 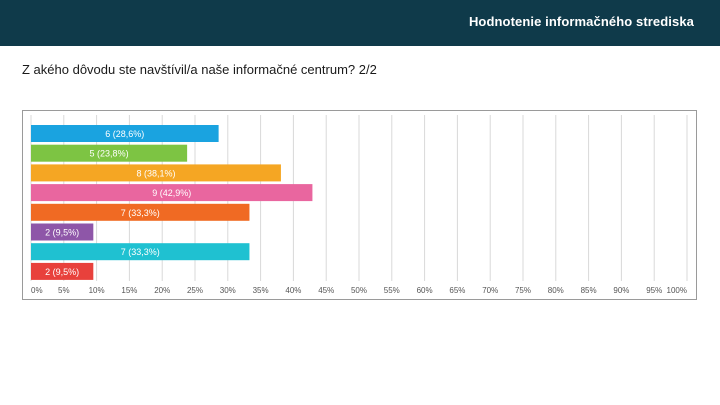 I want to click on x-tick-label: 35%, so click(x=261, y=290).